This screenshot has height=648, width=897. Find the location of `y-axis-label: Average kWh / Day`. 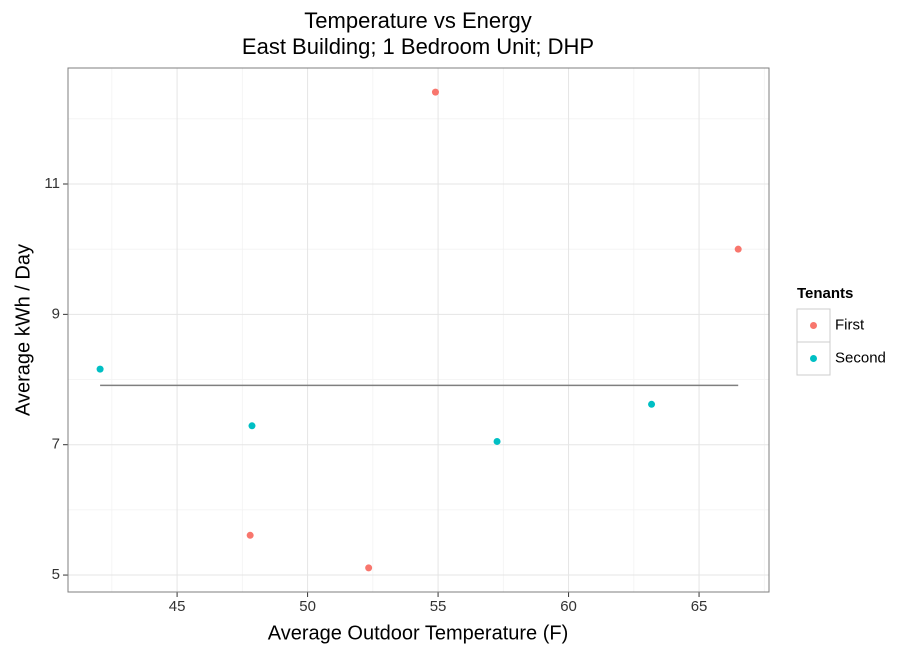

y-axis-label: Average kWh / Day is located at coordinates (23, 330).